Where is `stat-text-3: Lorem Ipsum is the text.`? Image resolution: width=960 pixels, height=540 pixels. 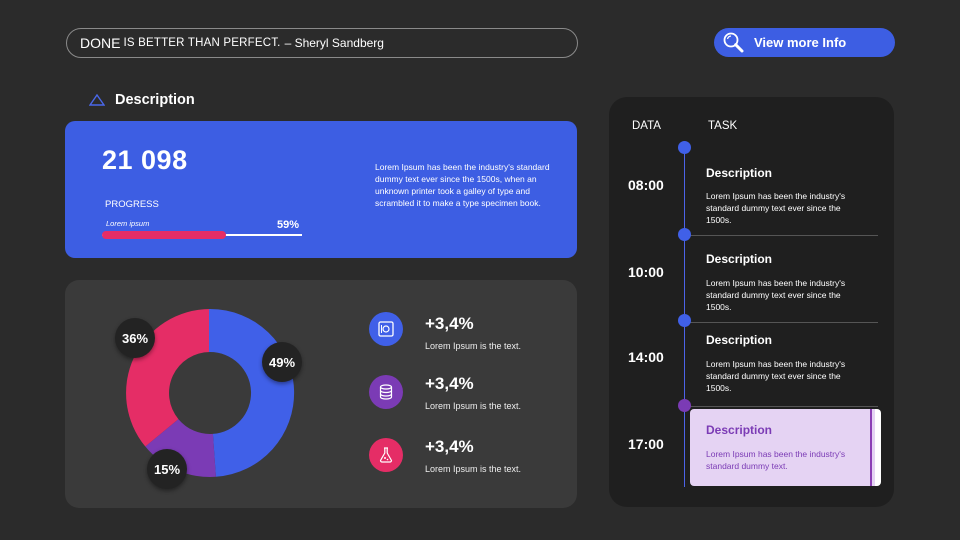 stat-text-3: Lorem Ipsum is the text. is located at coordinates (473, 469).